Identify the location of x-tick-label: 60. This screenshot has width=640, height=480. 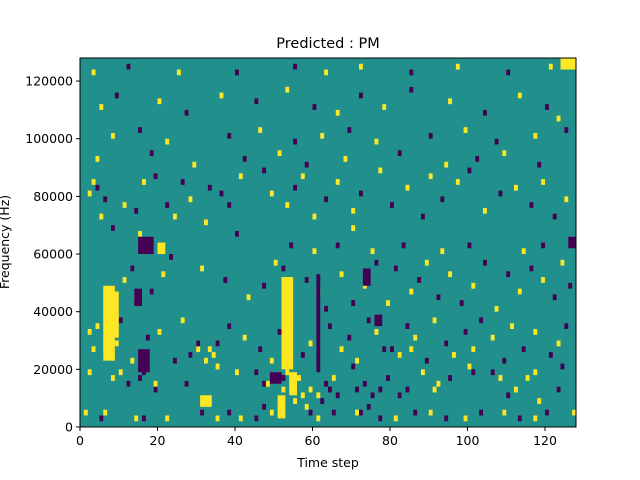
(313, 440).